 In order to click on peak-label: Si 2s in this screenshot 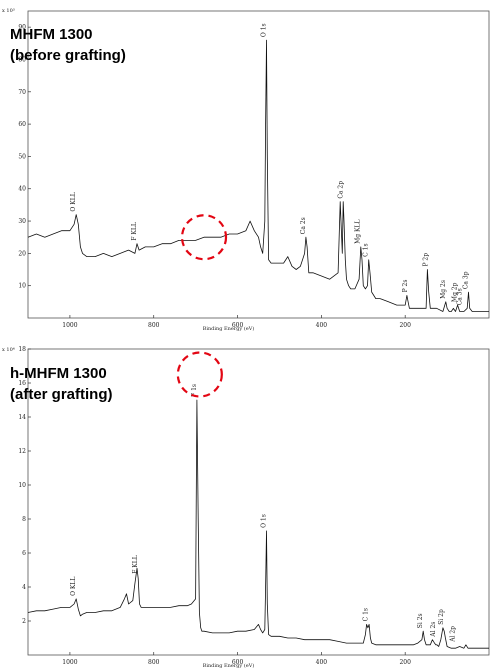, I will do `click(420, 620)`.